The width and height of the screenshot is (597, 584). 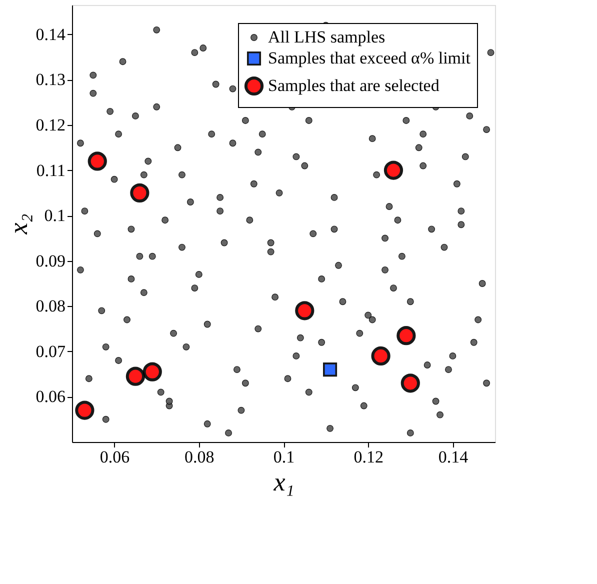 I want to click on y-tick-label: 0.13, so click(x=51, y=80).